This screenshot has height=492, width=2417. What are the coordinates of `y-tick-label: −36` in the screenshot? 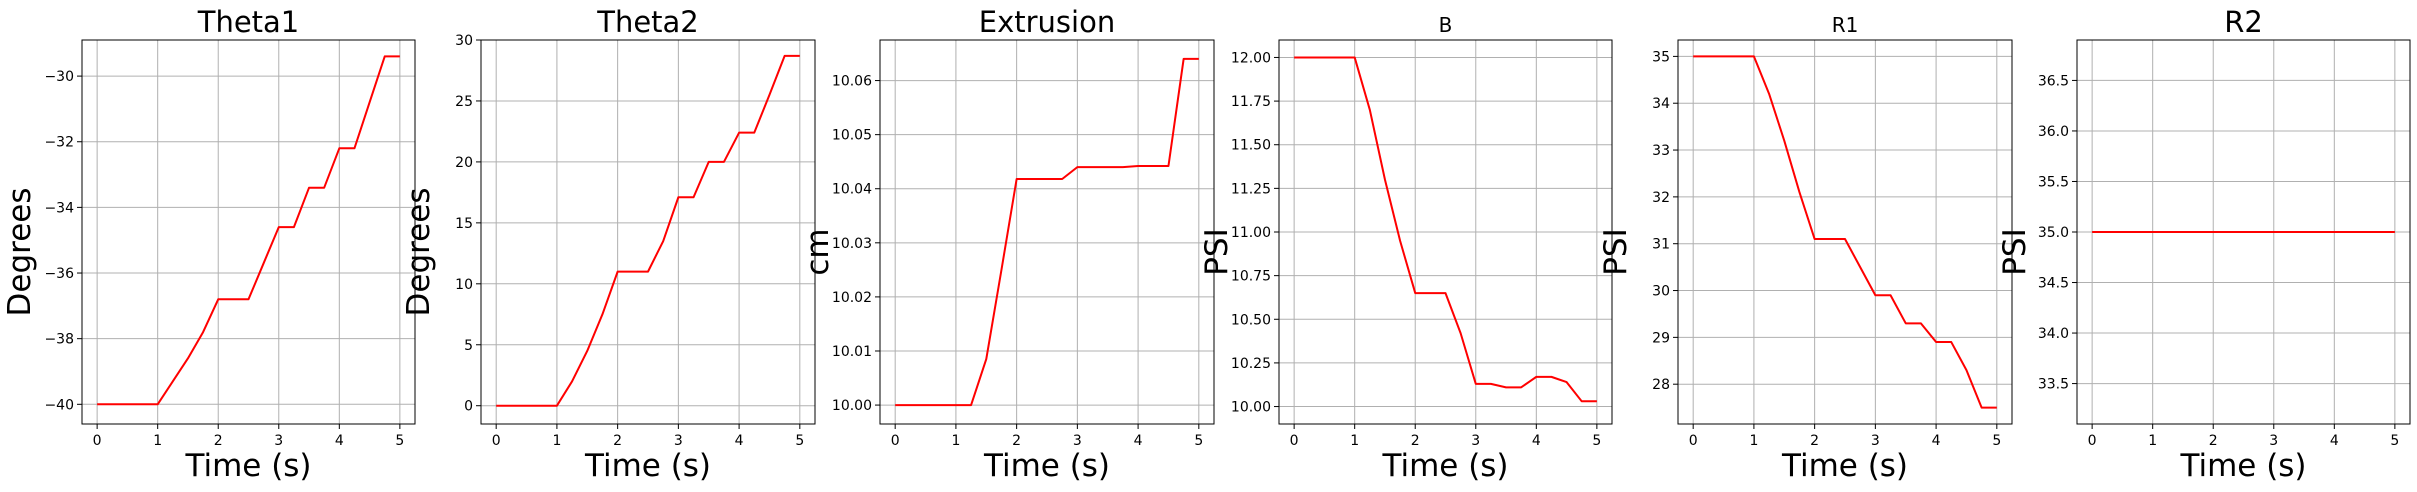 It's located at (59, 274).